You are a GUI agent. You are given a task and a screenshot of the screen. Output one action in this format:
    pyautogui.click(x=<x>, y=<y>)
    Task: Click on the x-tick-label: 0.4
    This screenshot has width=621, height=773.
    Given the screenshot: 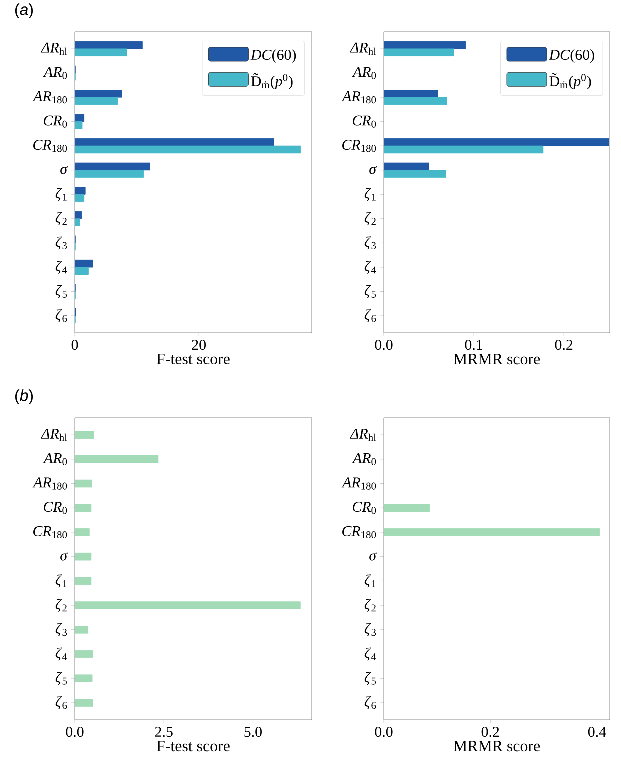 What is the action you would take?
    pyautogui.click(x=597, y=732)
    